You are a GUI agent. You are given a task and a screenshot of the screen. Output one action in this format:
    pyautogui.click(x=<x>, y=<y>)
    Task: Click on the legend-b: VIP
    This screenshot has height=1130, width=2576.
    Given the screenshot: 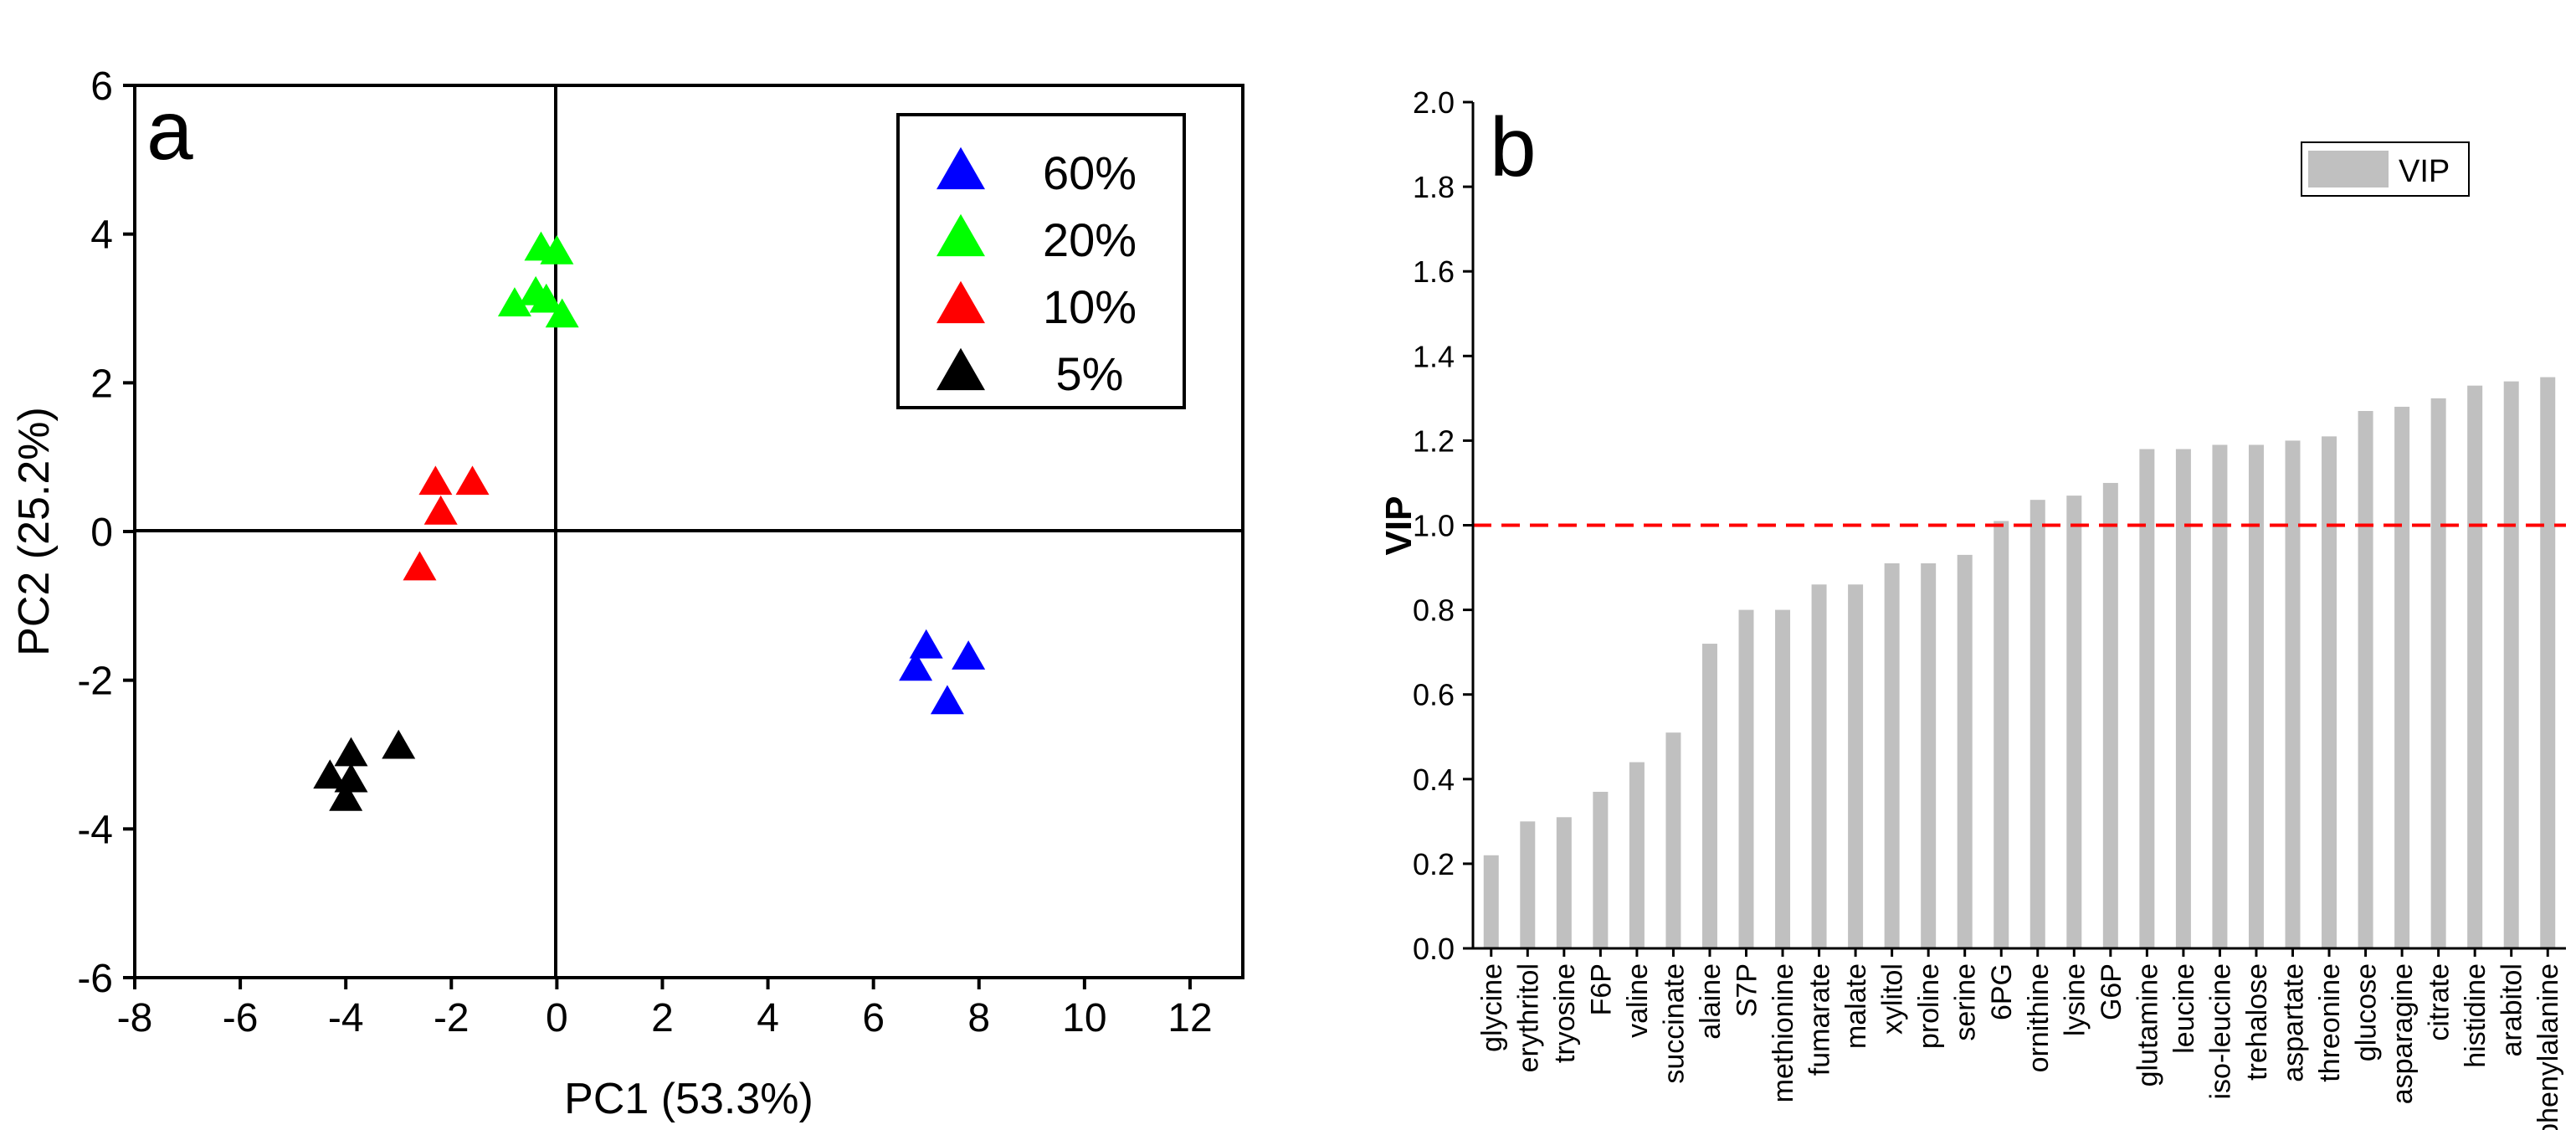 What is the action you would take?
    pyautogui.click(x=2385, y=169)
    